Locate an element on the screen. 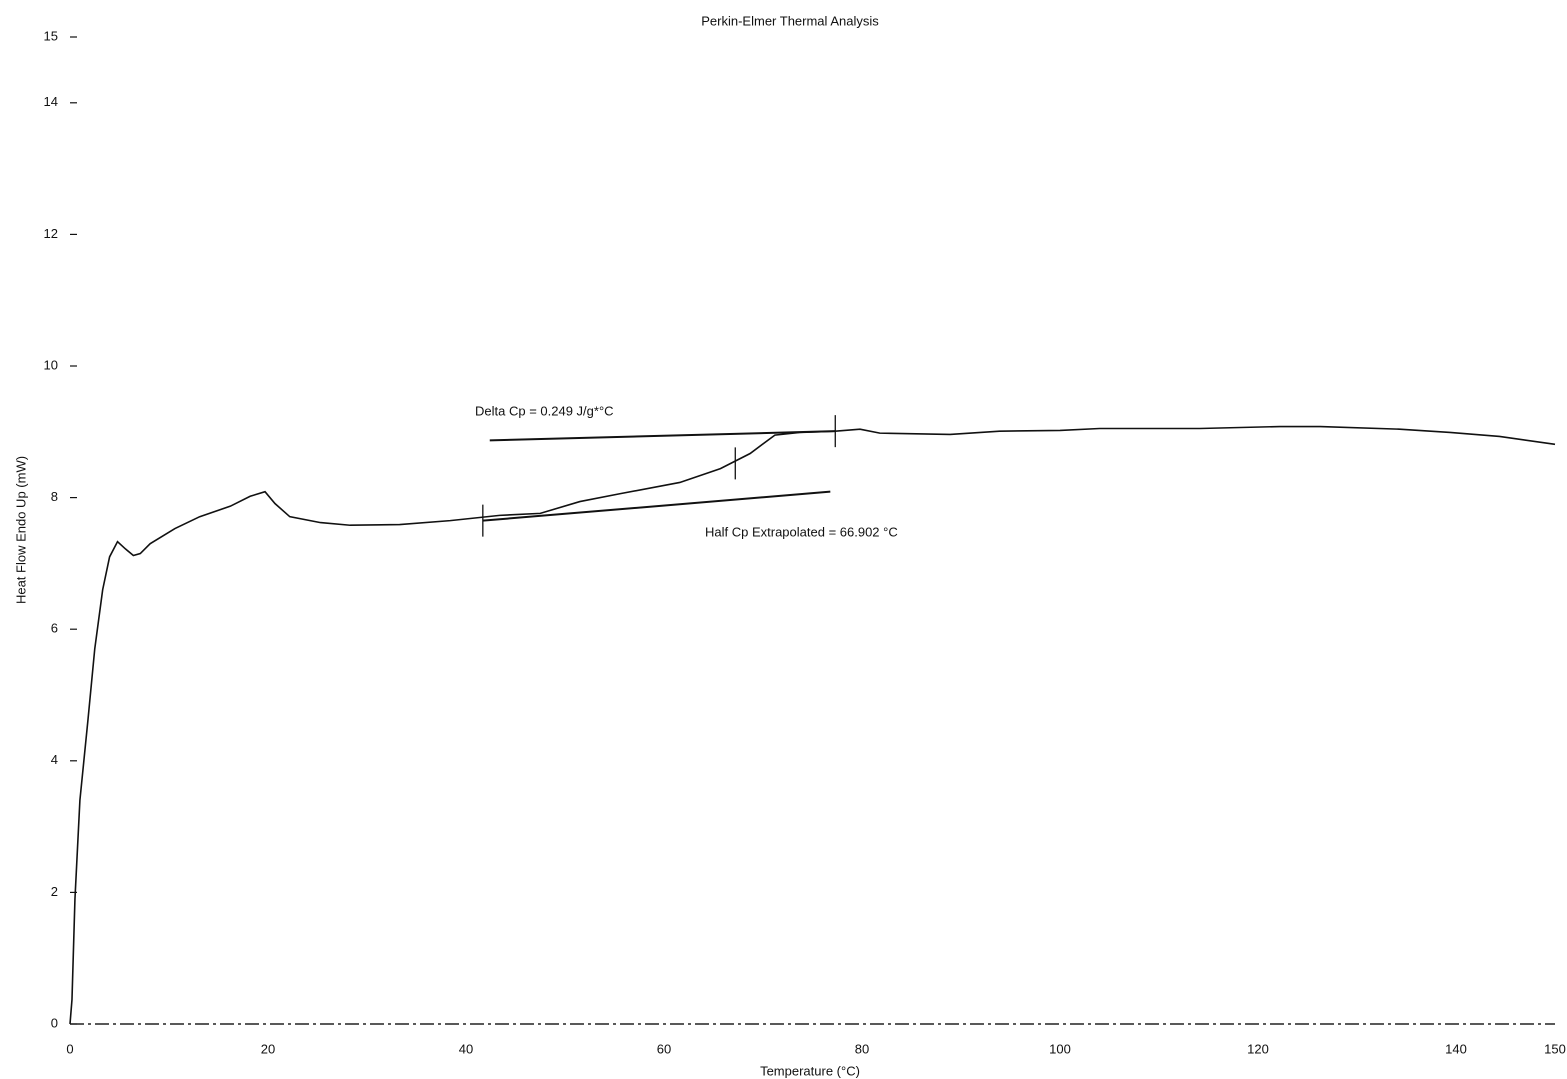 The image size is (1567, 1079). y-tick-label: 2 is located at coordinates (54, 891).